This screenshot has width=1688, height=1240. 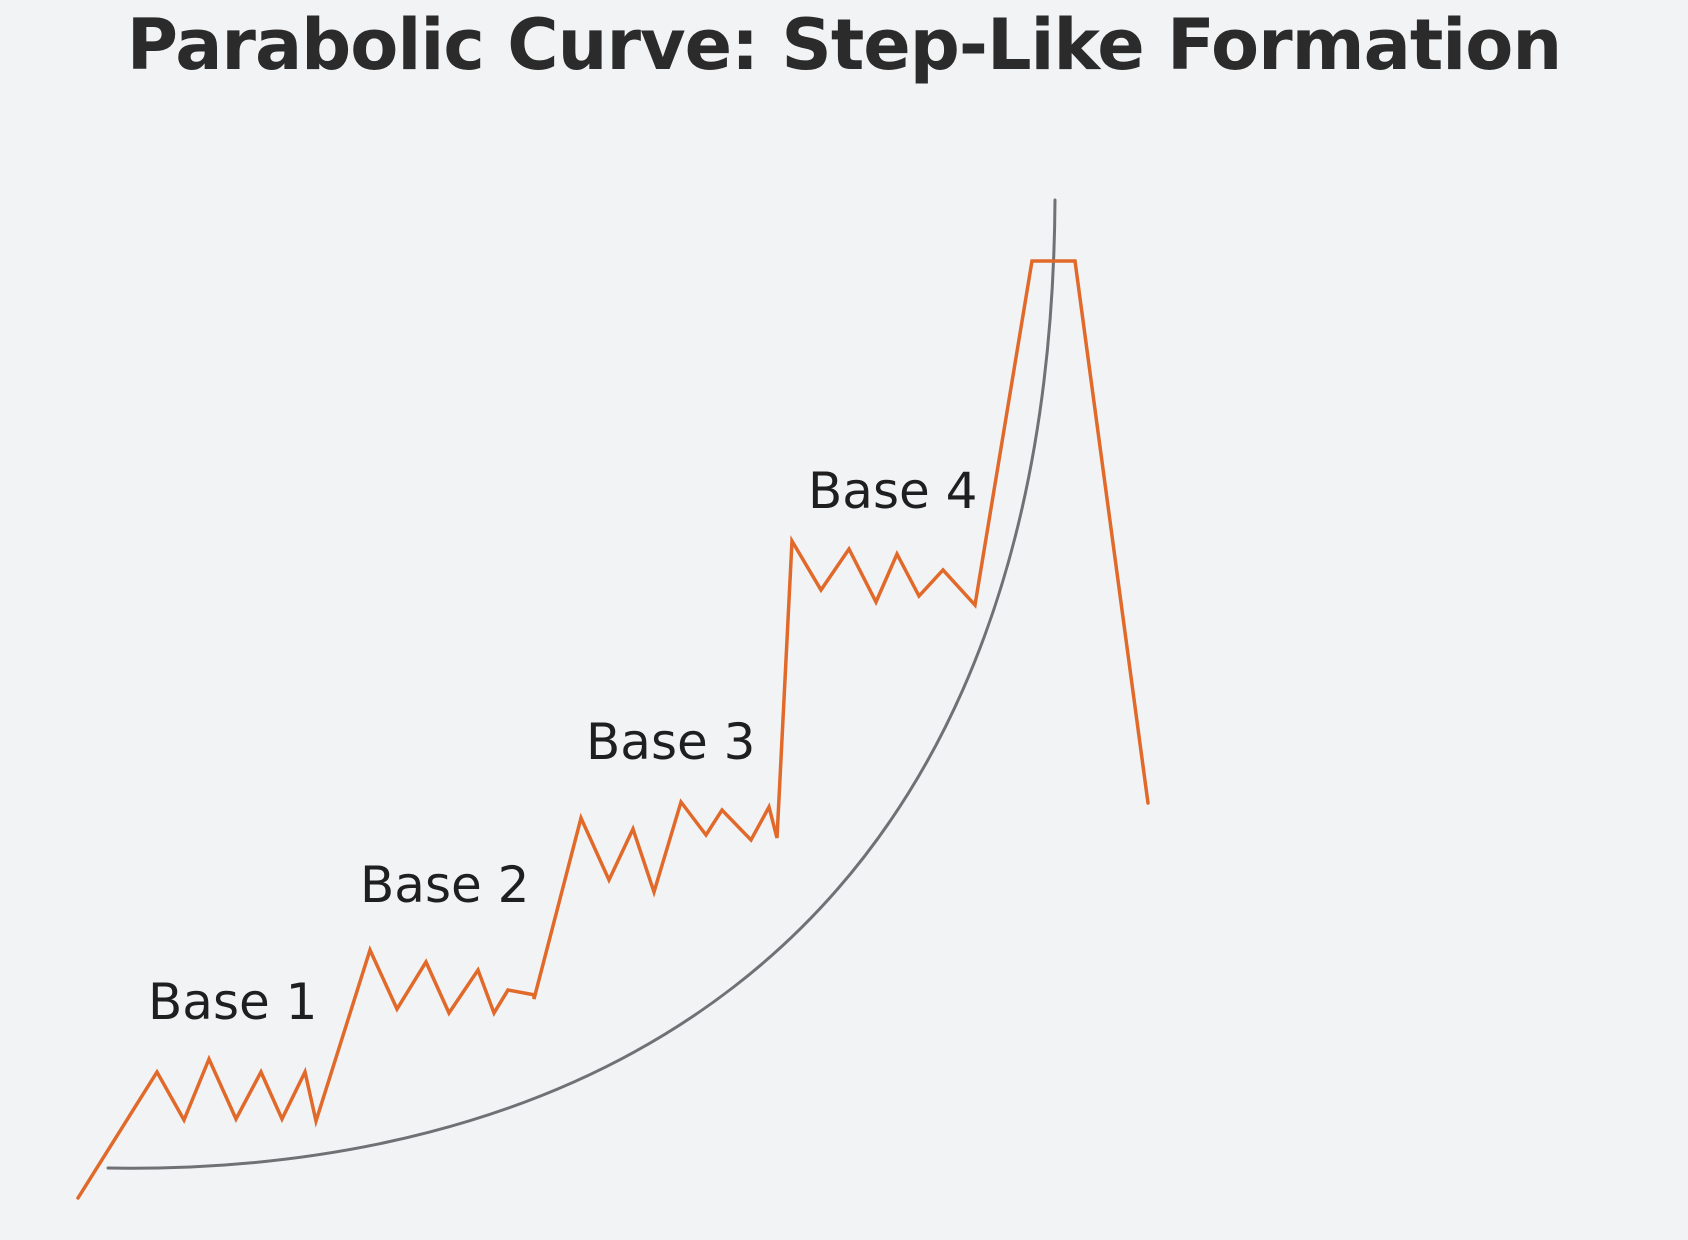 What do you see at coordinates (444, 885) in the screenshot?
I see `base-2-label: Base 2` at bounding box center [444, 885].